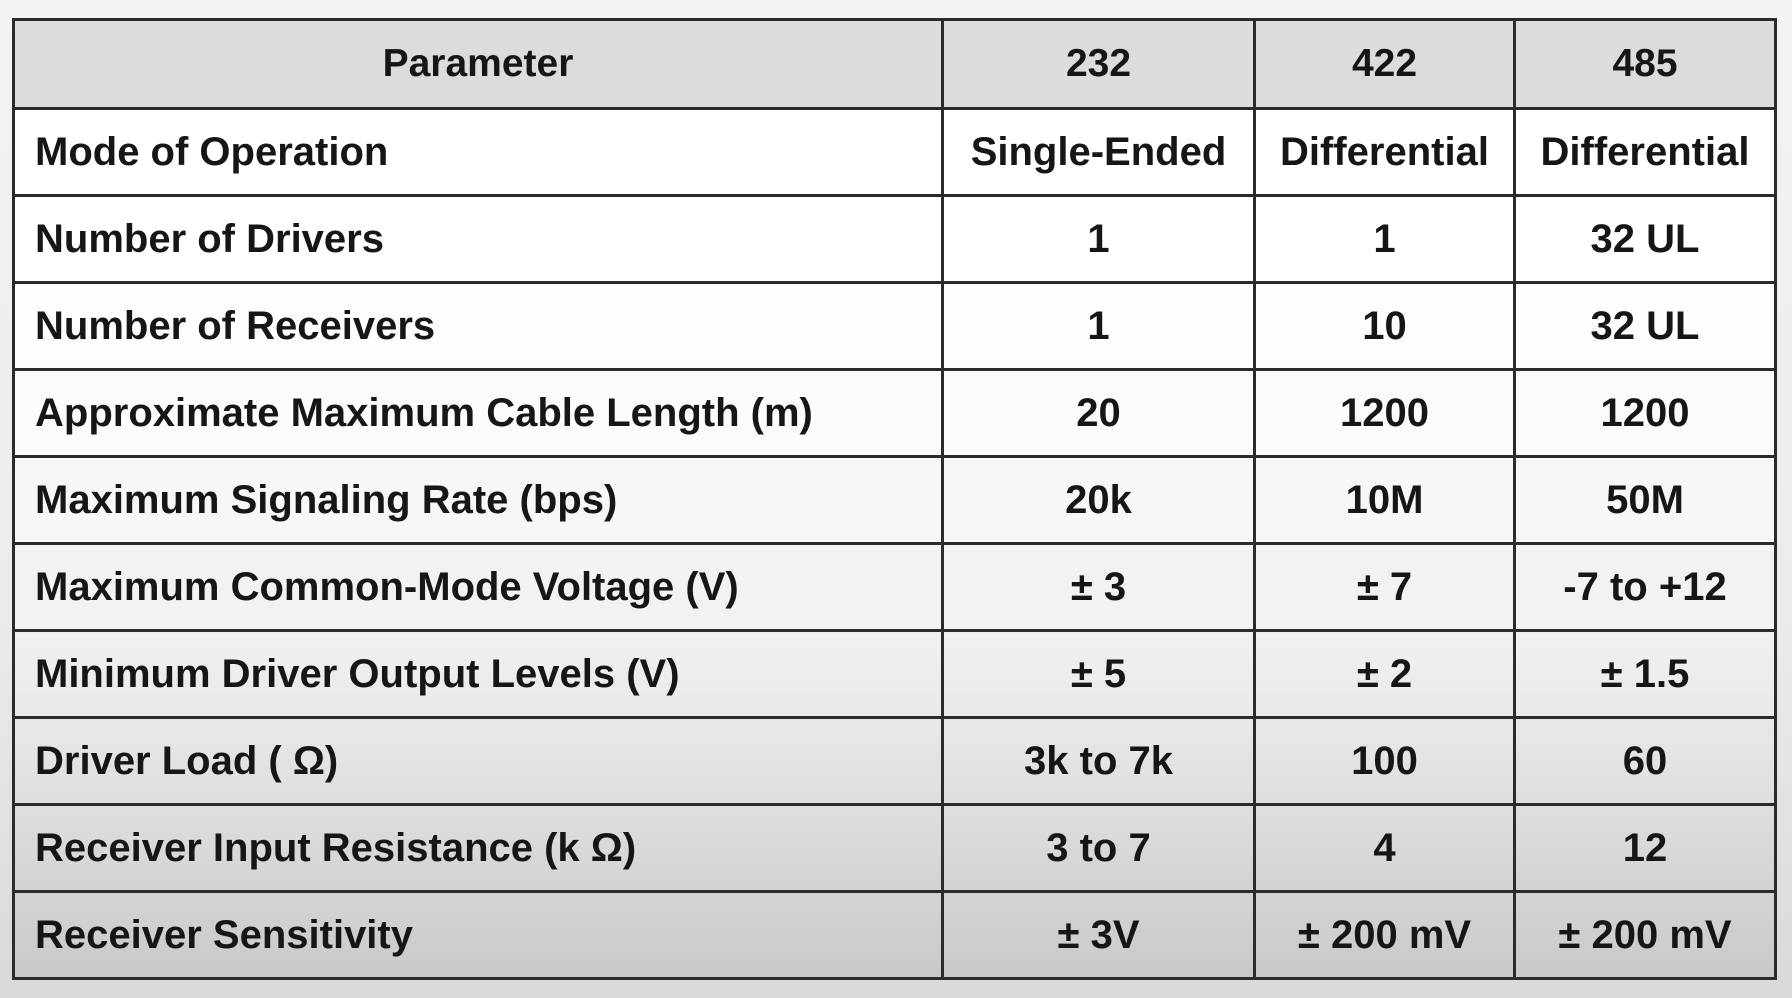 This screenshot has width=1792, height=998. Describe the element at coordinates (1098, 152) in the screenshot. I see `cell-232: Single-Ended` at that location.